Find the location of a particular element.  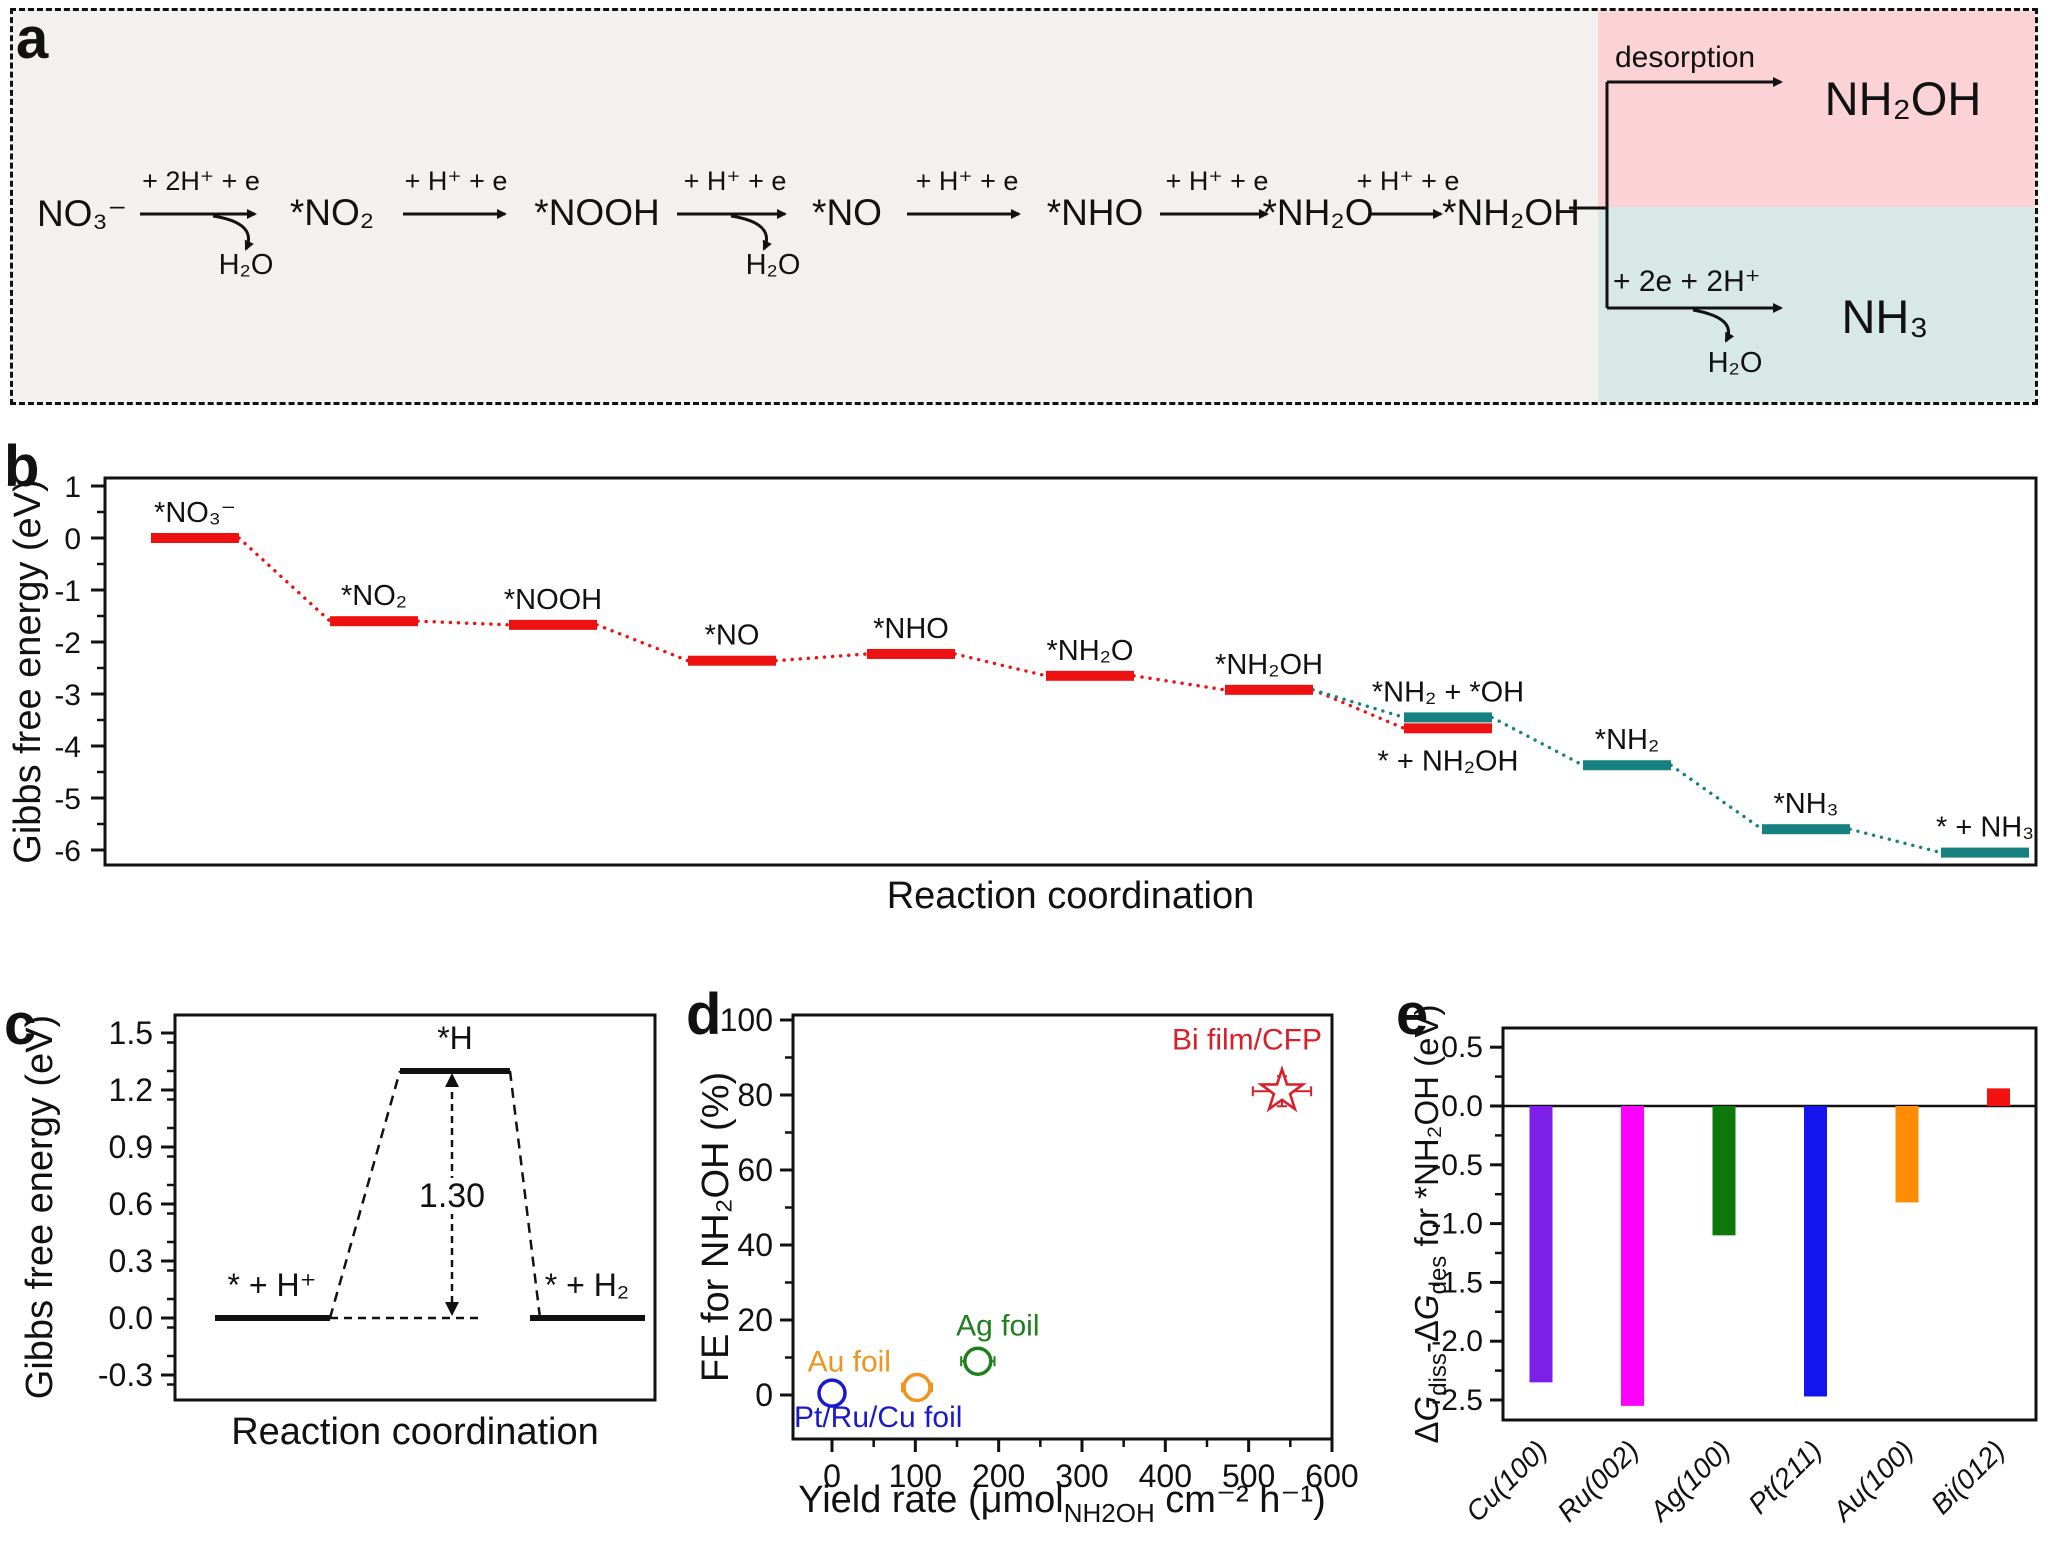

y-tick-label: -1 is located at coordinates (67, 591).